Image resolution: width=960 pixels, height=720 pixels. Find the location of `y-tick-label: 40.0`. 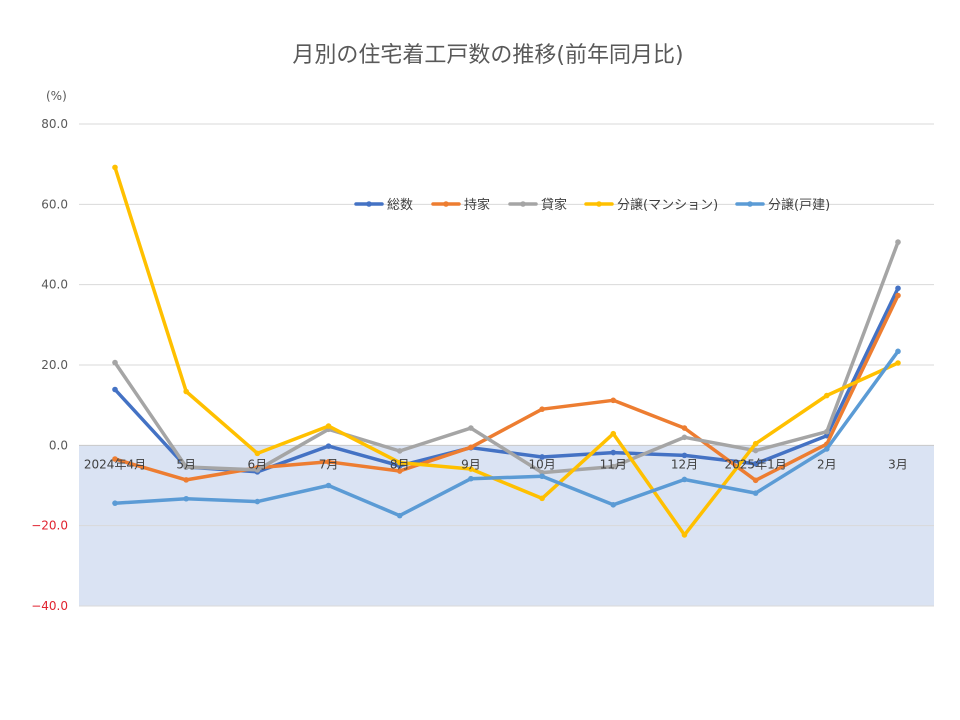

y-tick-label: 40.0 is located at coordinates (54, 285).